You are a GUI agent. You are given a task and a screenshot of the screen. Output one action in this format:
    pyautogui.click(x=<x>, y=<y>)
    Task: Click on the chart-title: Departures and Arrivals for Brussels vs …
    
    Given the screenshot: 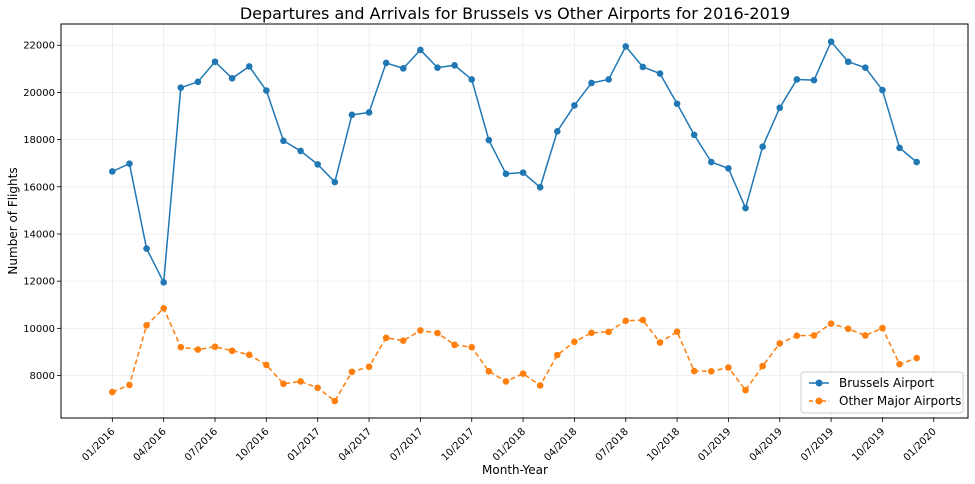 What is the action you would take?
    pyautogui.click(x=515, y=13)
    